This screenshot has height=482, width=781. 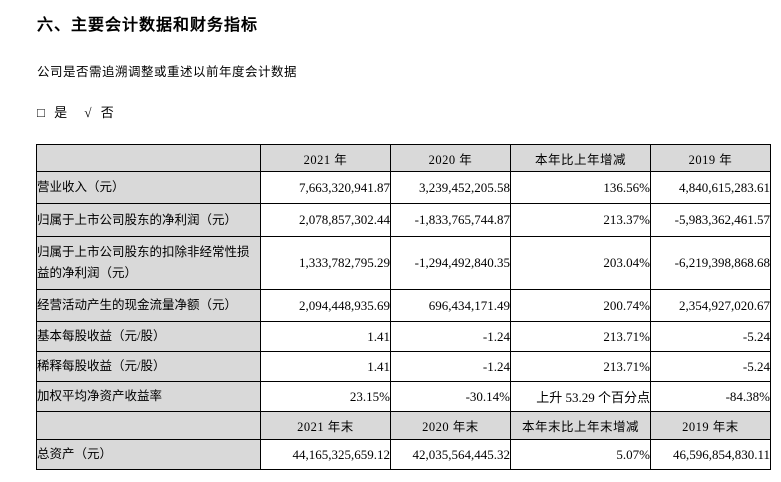 I want to click on value-2019: -6,219,398,868.68, so click(x=710, y=263).